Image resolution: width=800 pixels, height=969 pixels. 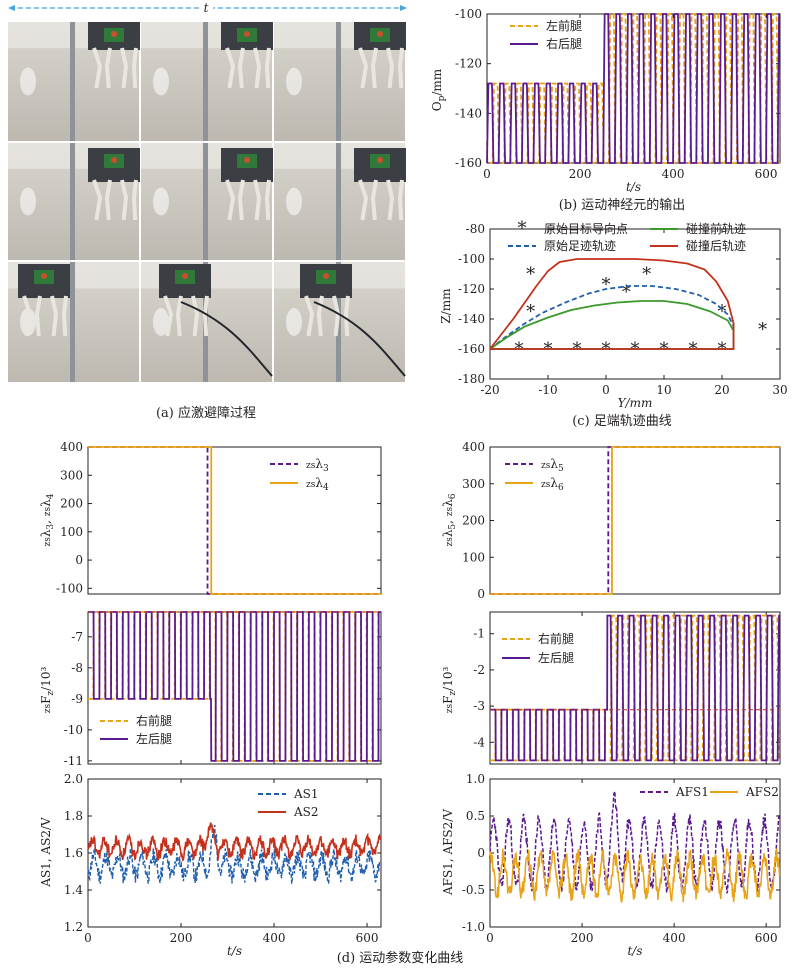 I want to click on legend-entry: zsλ4, so click(x=299, y=484).